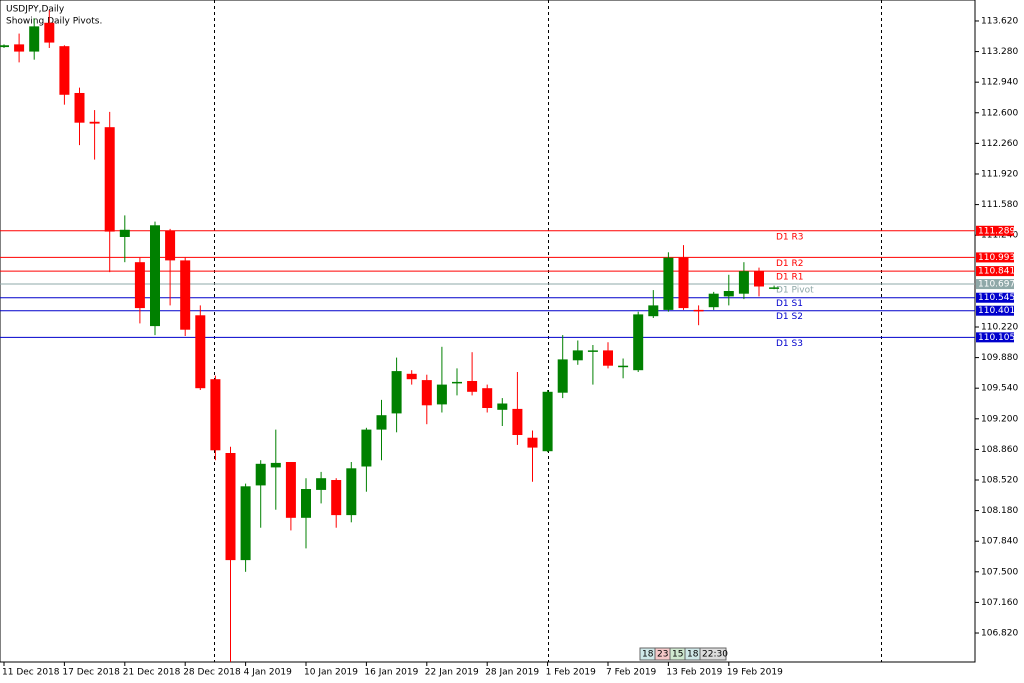 This screenshot has width=1024, height=683. I want to click on pivot-price: 111.289, so click(996, 231).